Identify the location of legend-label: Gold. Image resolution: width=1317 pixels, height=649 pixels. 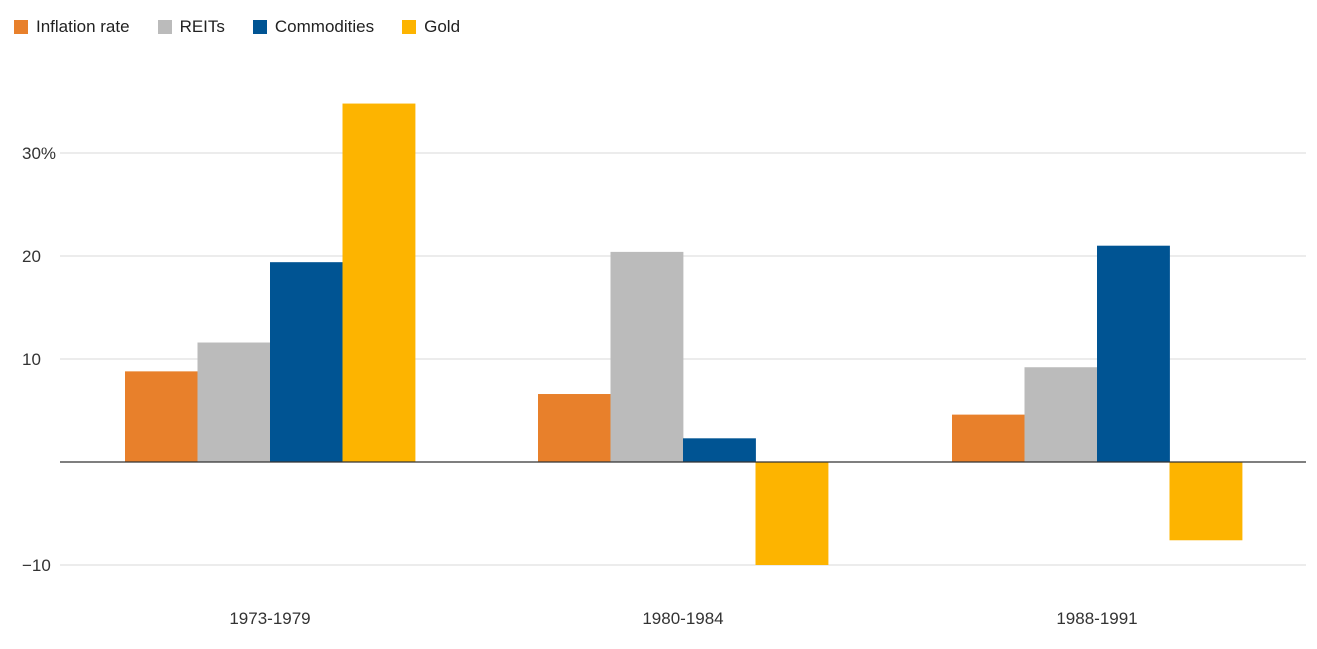
(442, 26).